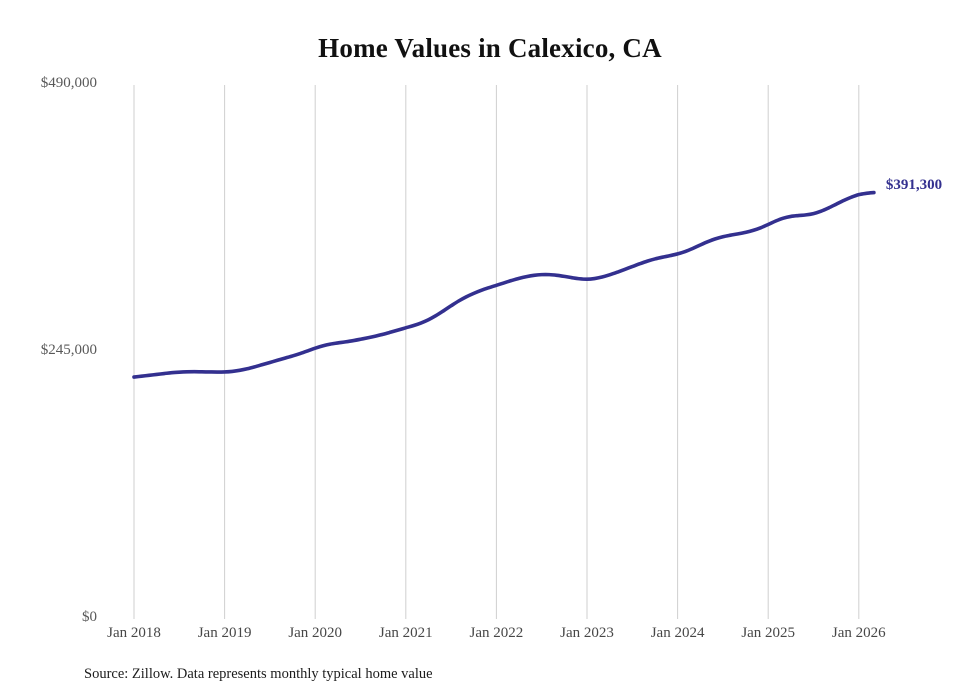  I want to click on y-tick-245000: $245,000, so click(68, 350).